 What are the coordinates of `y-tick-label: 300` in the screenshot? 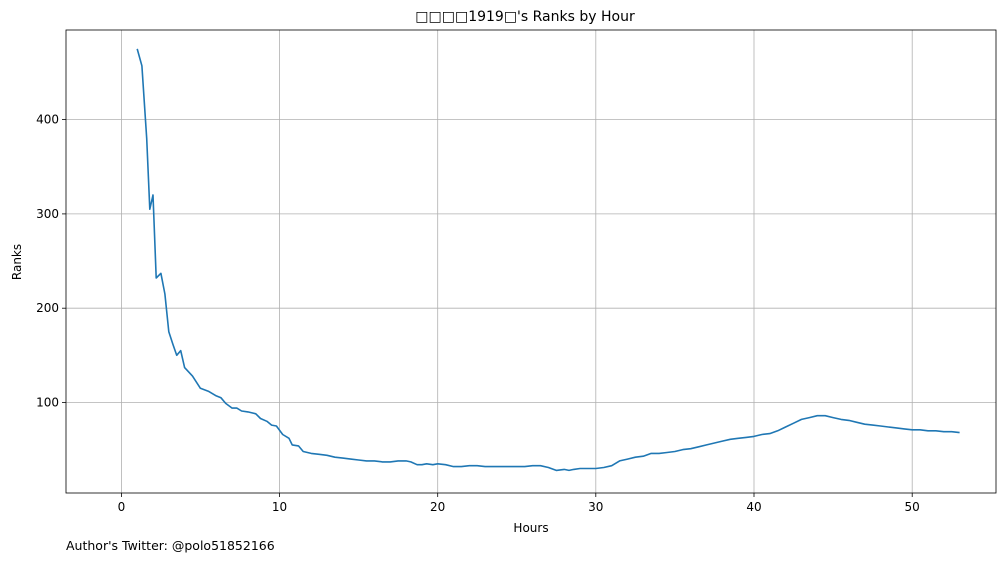 It's located at (47, 214).